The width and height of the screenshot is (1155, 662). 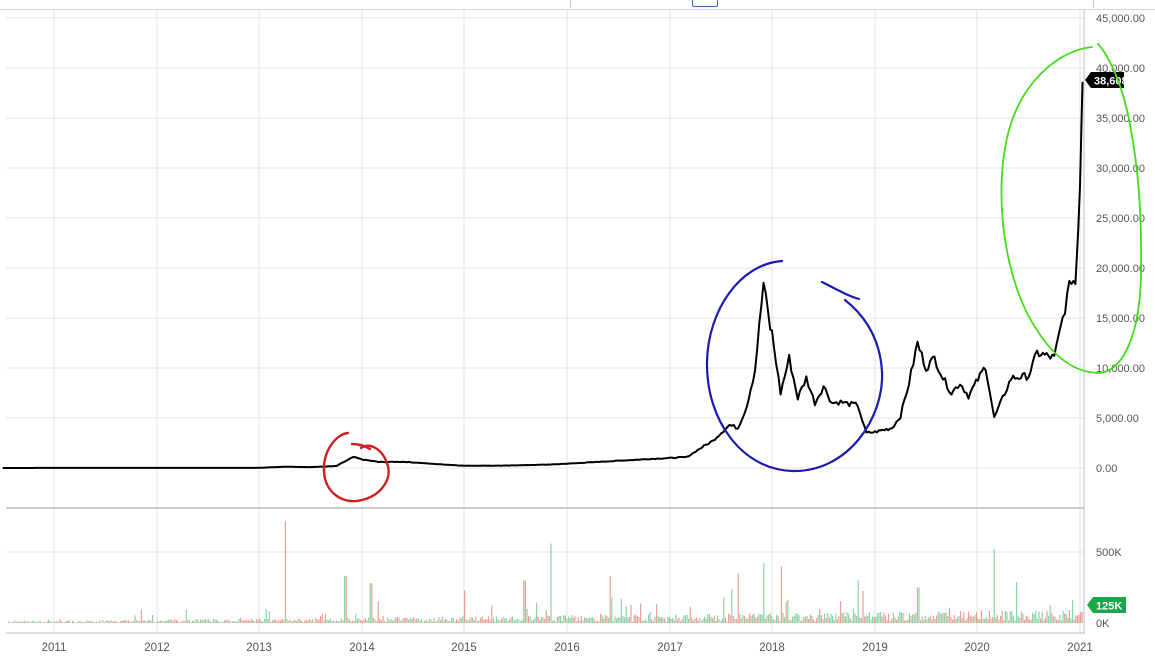 I want to click on toolbar-tab-indicator, so click(x=705, y=3).